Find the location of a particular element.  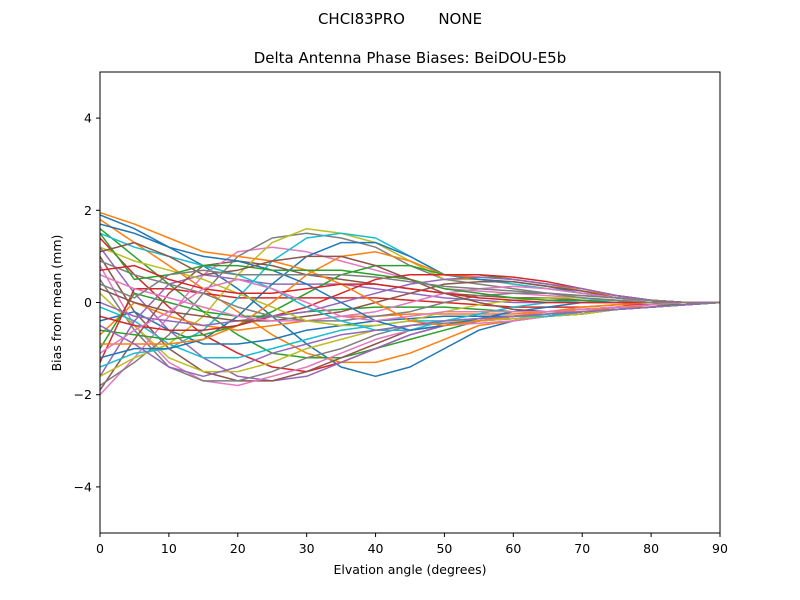

y-tick-label: −4 is located at coordinates (83, 486).